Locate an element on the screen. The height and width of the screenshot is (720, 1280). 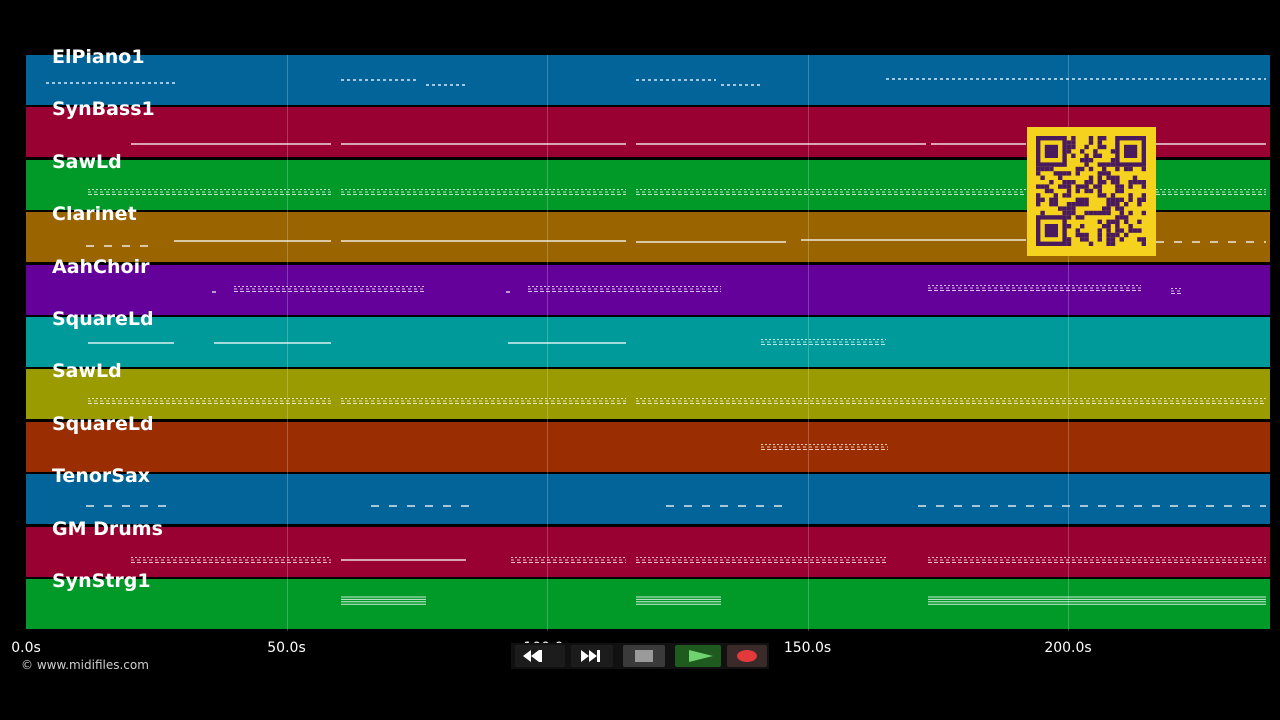
track-name: ElPiano1 is located at coordinates (98, 57).